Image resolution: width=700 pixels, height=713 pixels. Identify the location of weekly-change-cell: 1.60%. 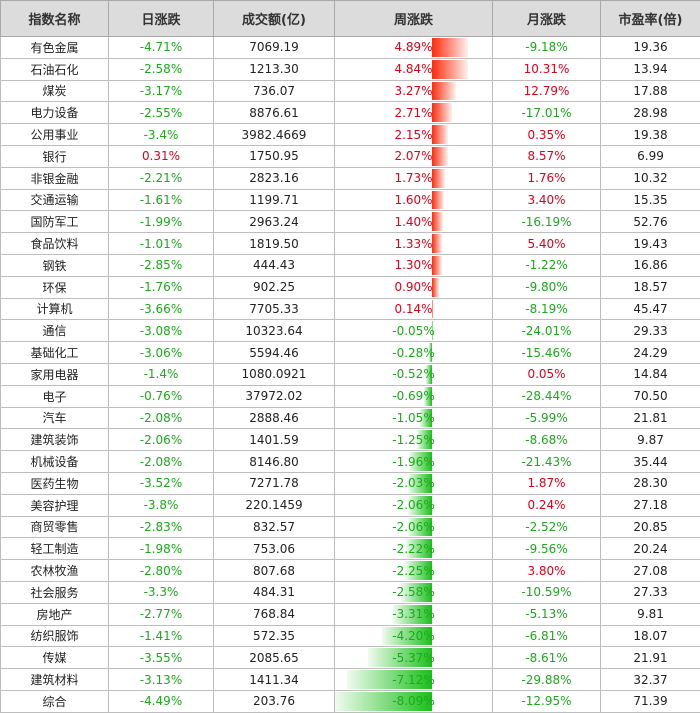
(414, 200).